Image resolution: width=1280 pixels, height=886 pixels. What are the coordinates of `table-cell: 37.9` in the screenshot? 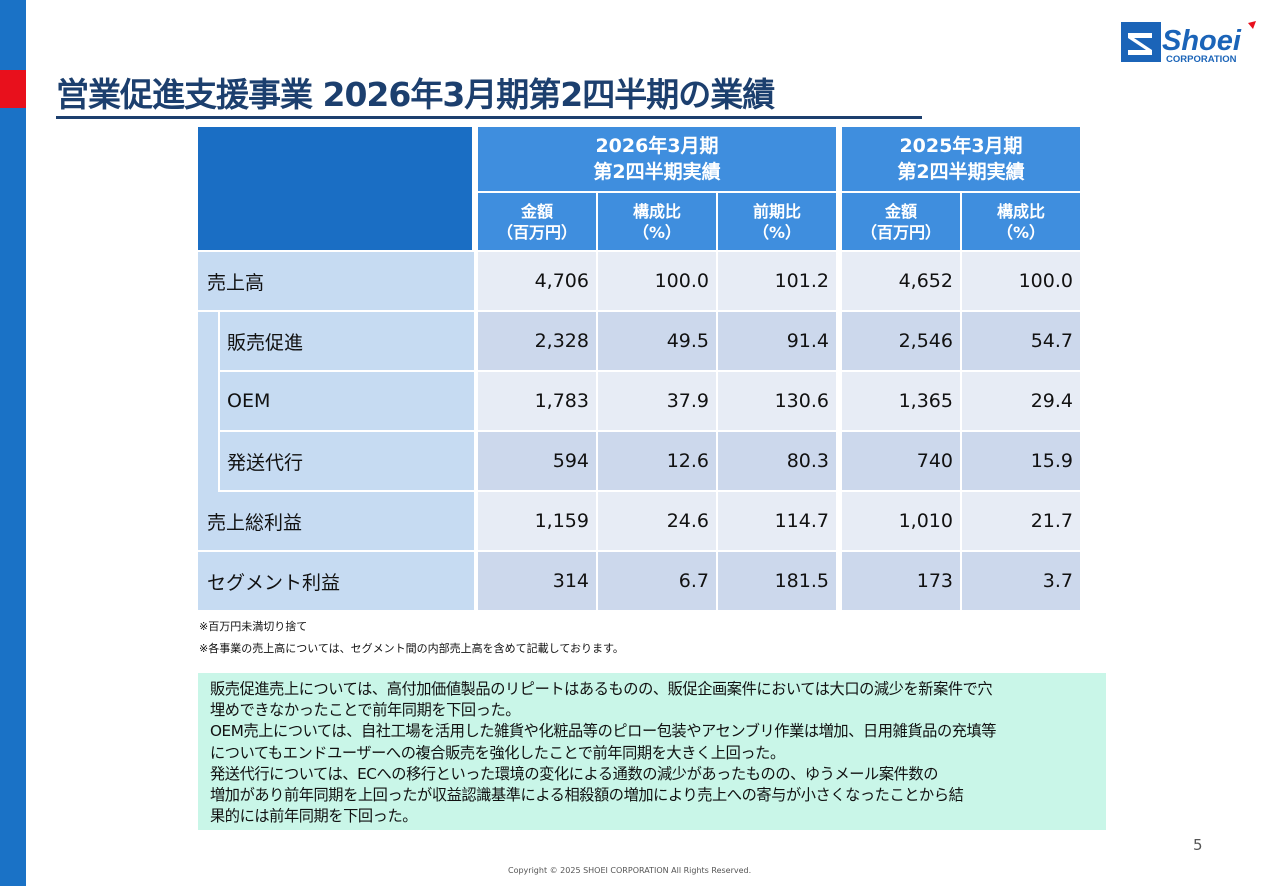 It's located at (658, 402).